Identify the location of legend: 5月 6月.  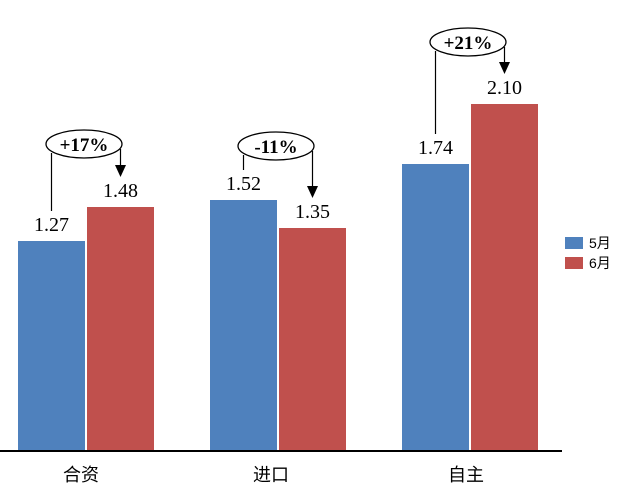
(588, 253).